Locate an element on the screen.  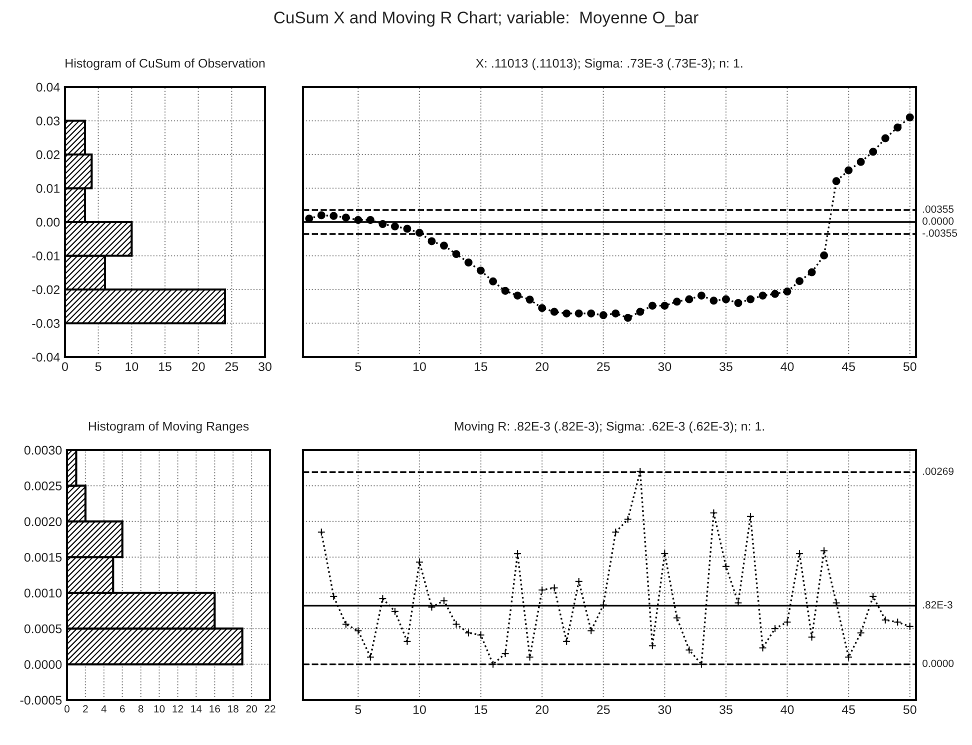
y-tick-label: 0.03 is located at coordinates (48, 121).